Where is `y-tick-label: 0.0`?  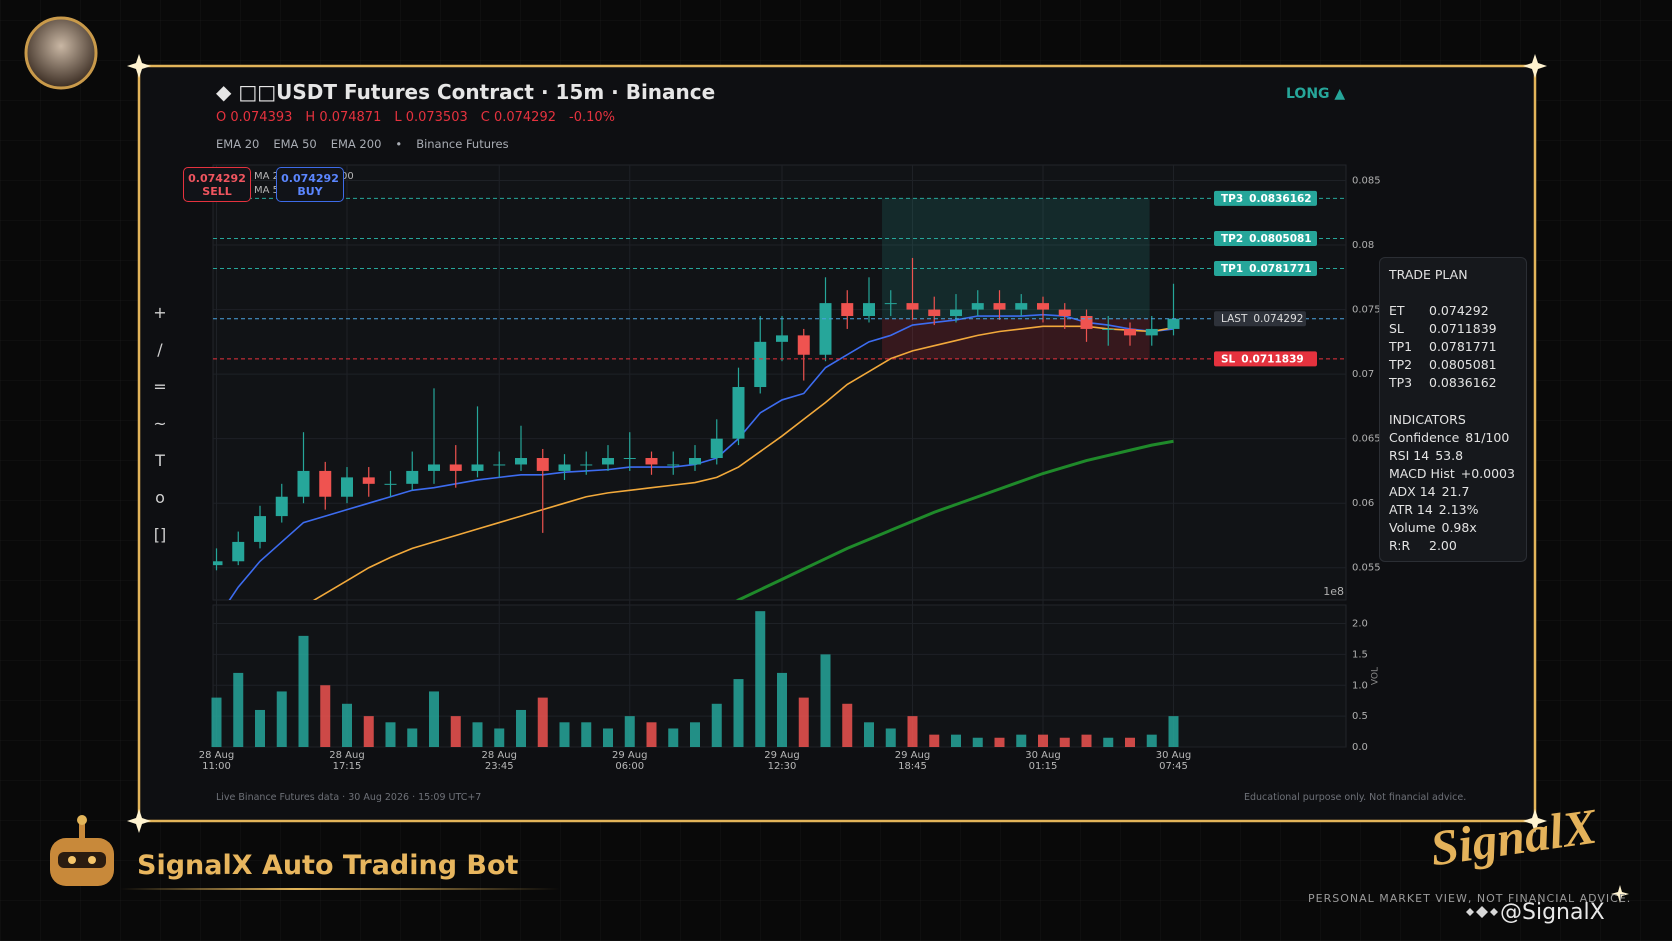
y-tick-label: 0.0 is located at coordinates (1360, 747).